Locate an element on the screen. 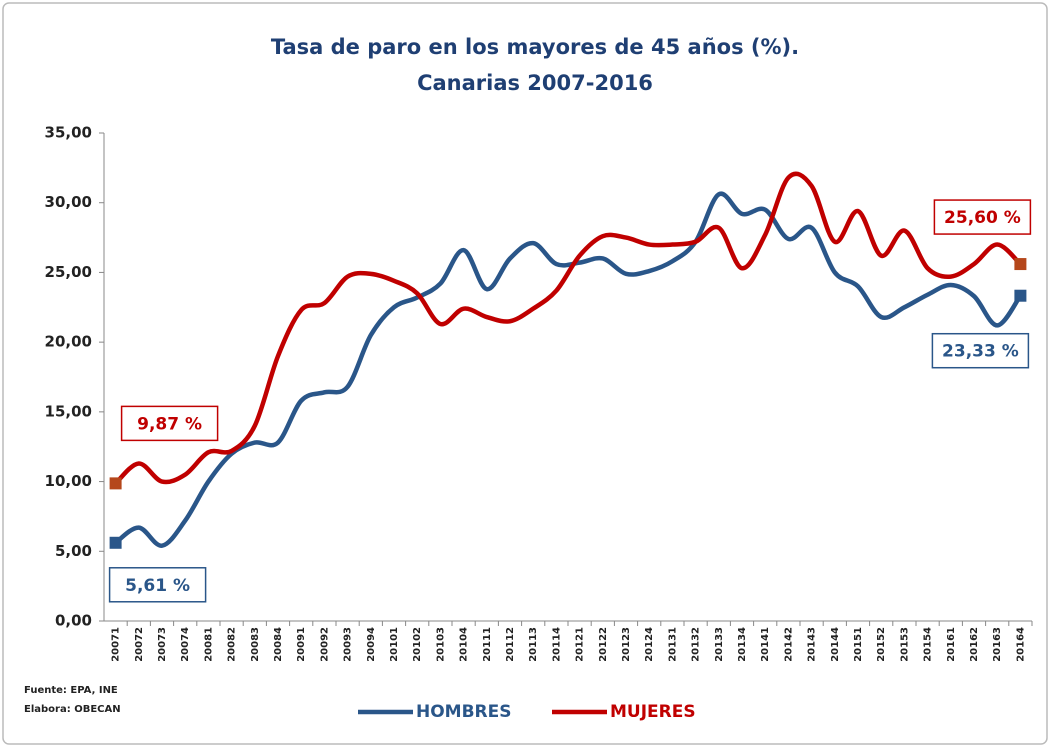 This screenshot has height=748, width=1051. x-tick-label: 20151 is located at coordinates (858, 644).